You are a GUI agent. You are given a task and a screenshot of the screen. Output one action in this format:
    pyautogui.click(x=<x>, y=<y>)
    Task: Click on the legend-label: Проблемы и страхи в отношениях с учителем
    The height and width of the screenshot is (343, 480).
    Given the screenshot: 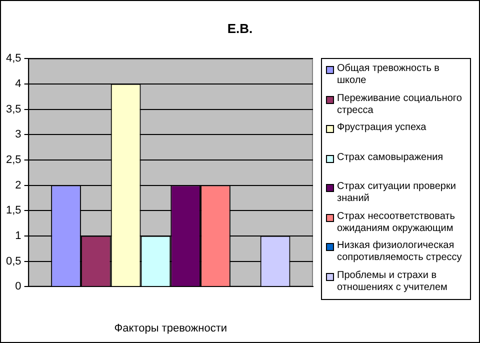 What is the action you would take?
    pyautogui.click(x=392, y=282)
    